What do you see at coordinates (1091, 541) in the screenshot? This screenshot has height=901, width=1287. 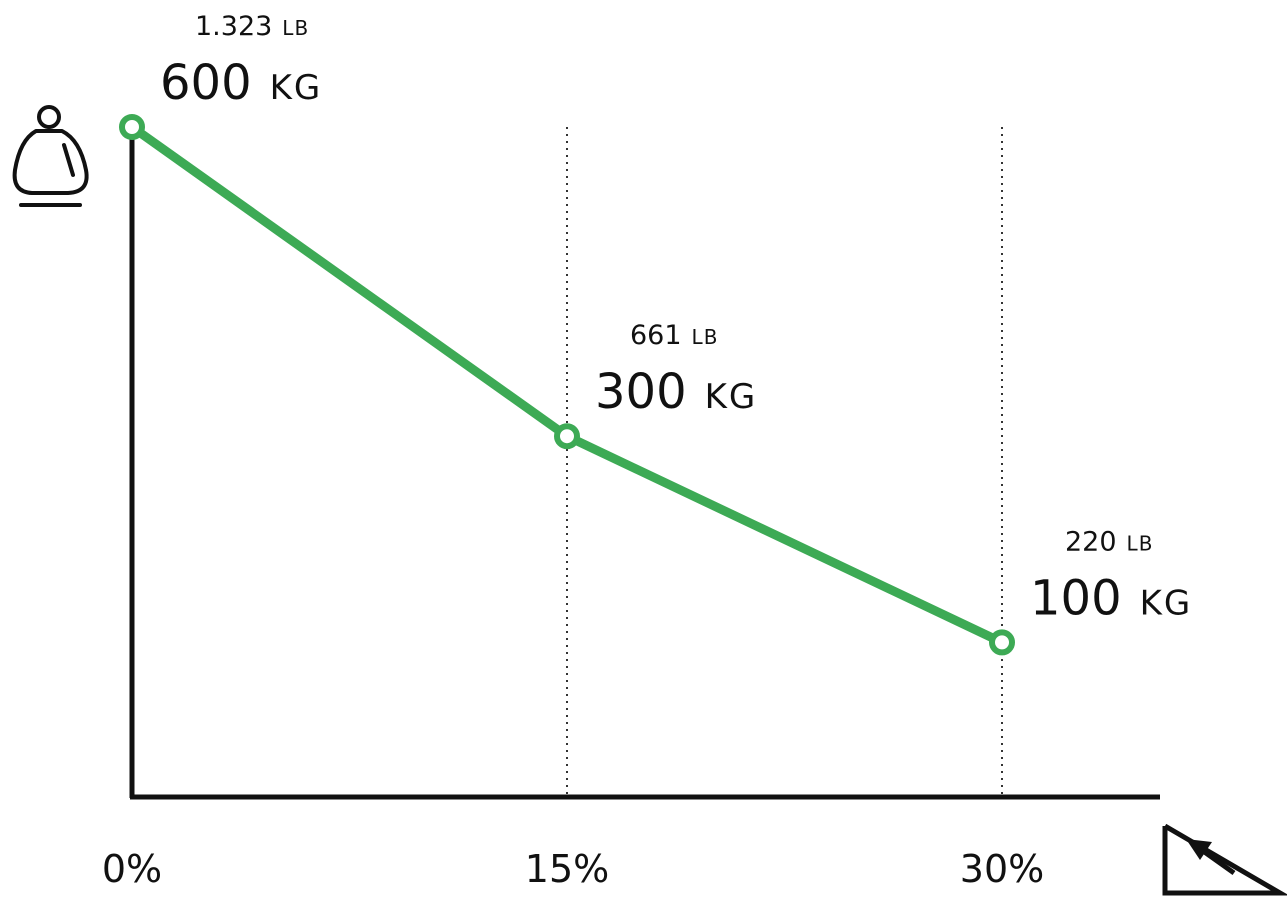 I see `lb-value: 220` at bounding box center [1091, 541].